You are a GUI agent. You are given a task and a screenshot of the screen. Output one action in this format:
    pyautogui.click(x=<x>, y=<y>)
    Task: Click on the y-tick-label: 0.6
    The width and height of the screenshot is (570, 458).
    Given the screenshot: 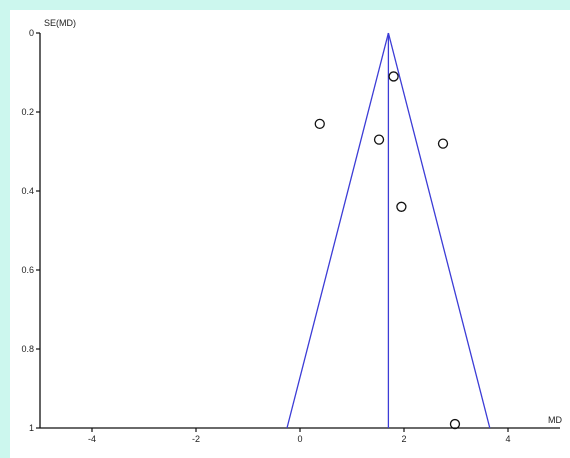 What is the action you would take?
    pyautogui.click(x=27, y=270)
    